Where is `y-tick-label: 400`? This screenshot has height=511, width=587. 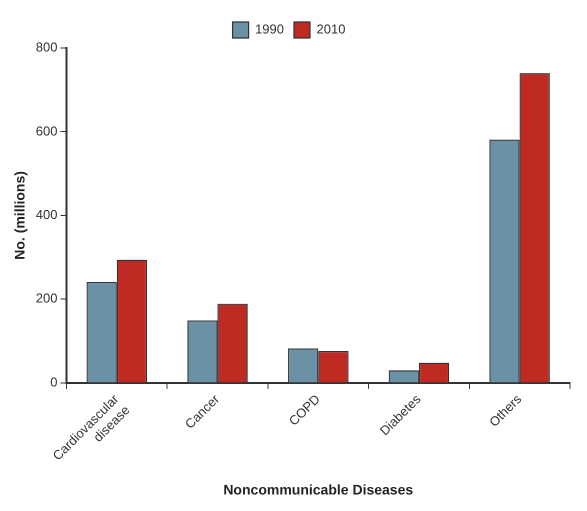
y-tick-label: 400 is located at coordinates (47, 214).